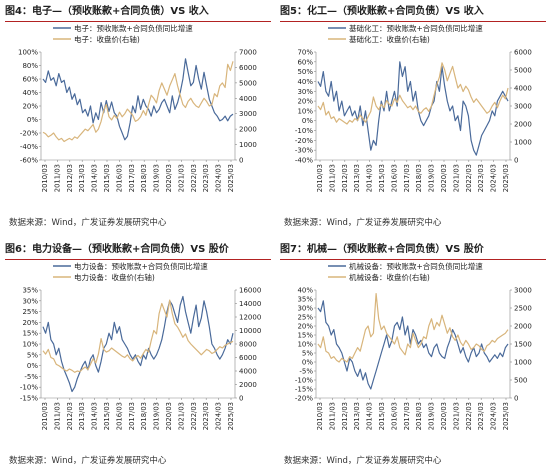 This screenshot has height=473, width=550. I want to click on left-tick-label: -5%, so click(306, 372).